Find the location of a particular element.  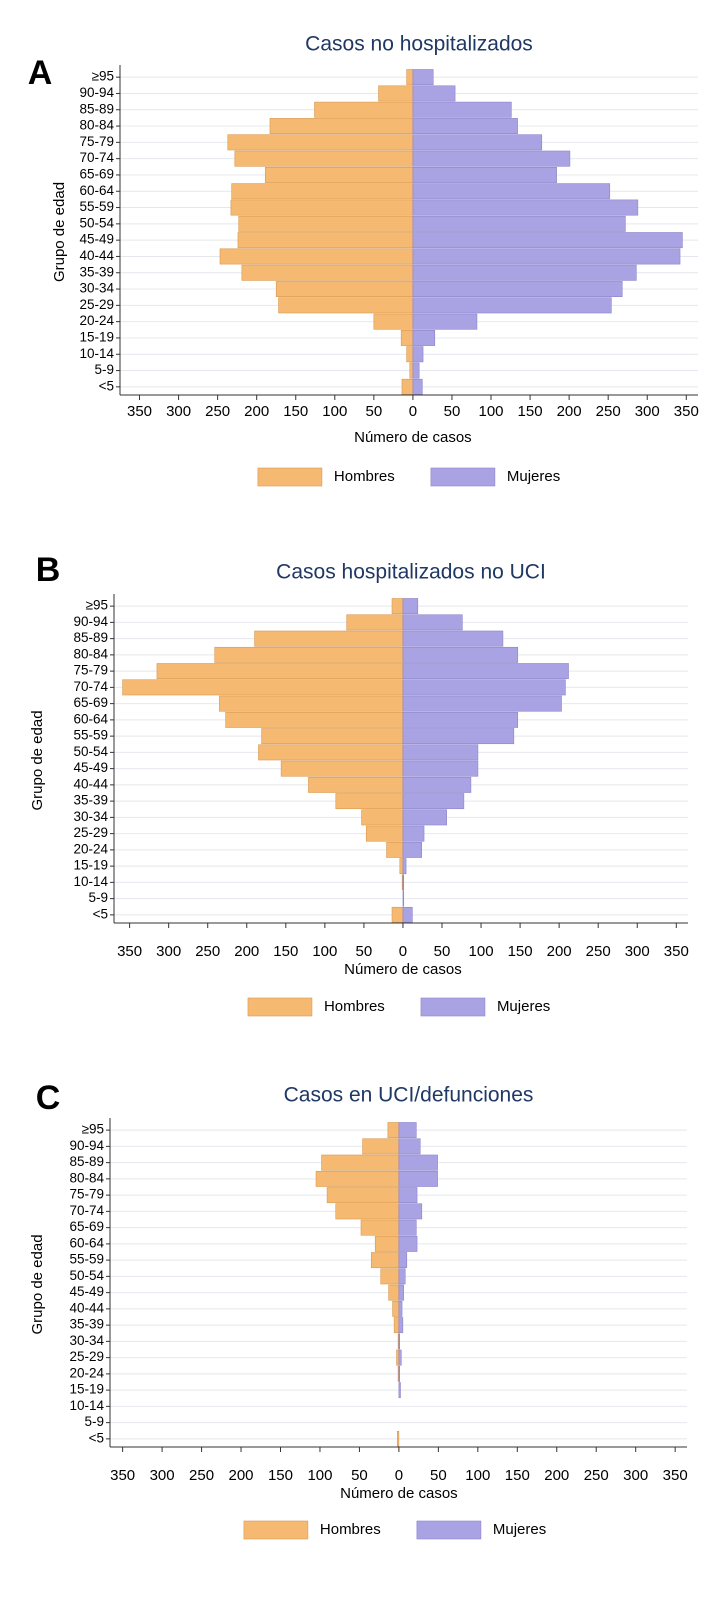

legend-label: Mujeres is located at coordinates (519, 1529).